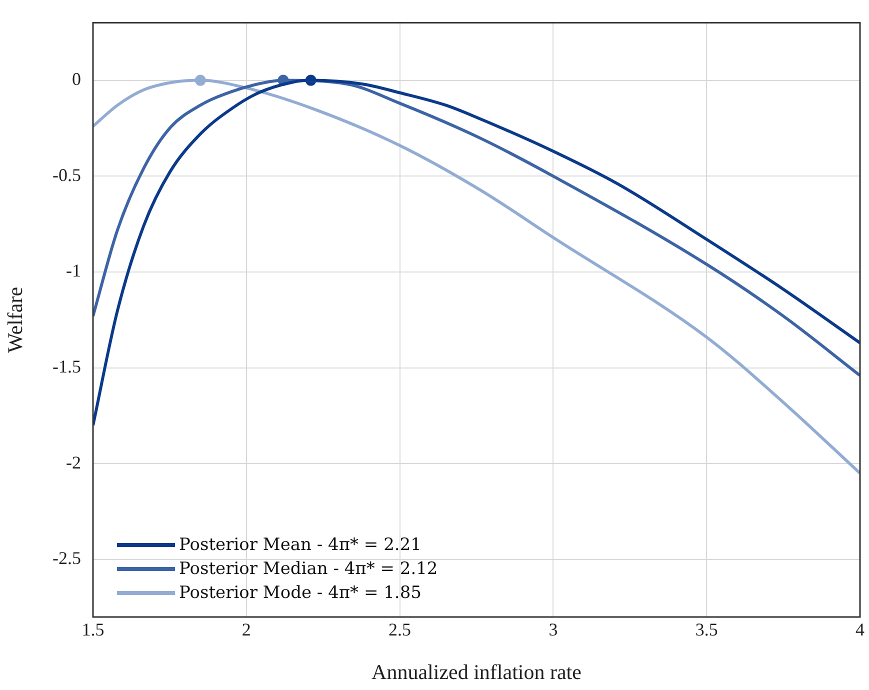  I want to click on y-tick-label: -1.5, so click(66, 366).